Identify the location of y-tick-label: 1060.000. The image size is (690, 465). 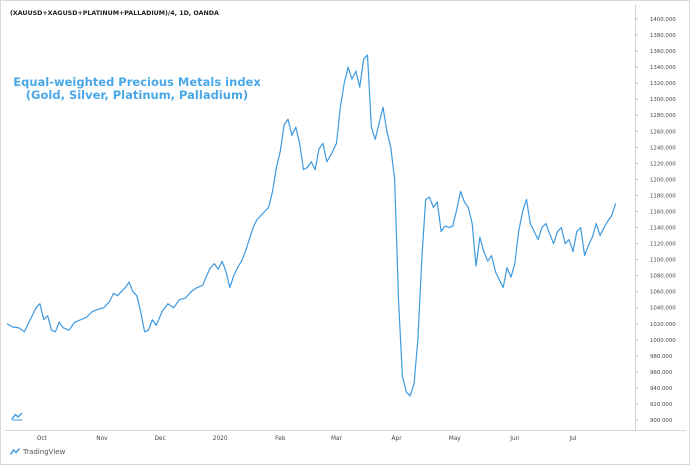
(663, 293).